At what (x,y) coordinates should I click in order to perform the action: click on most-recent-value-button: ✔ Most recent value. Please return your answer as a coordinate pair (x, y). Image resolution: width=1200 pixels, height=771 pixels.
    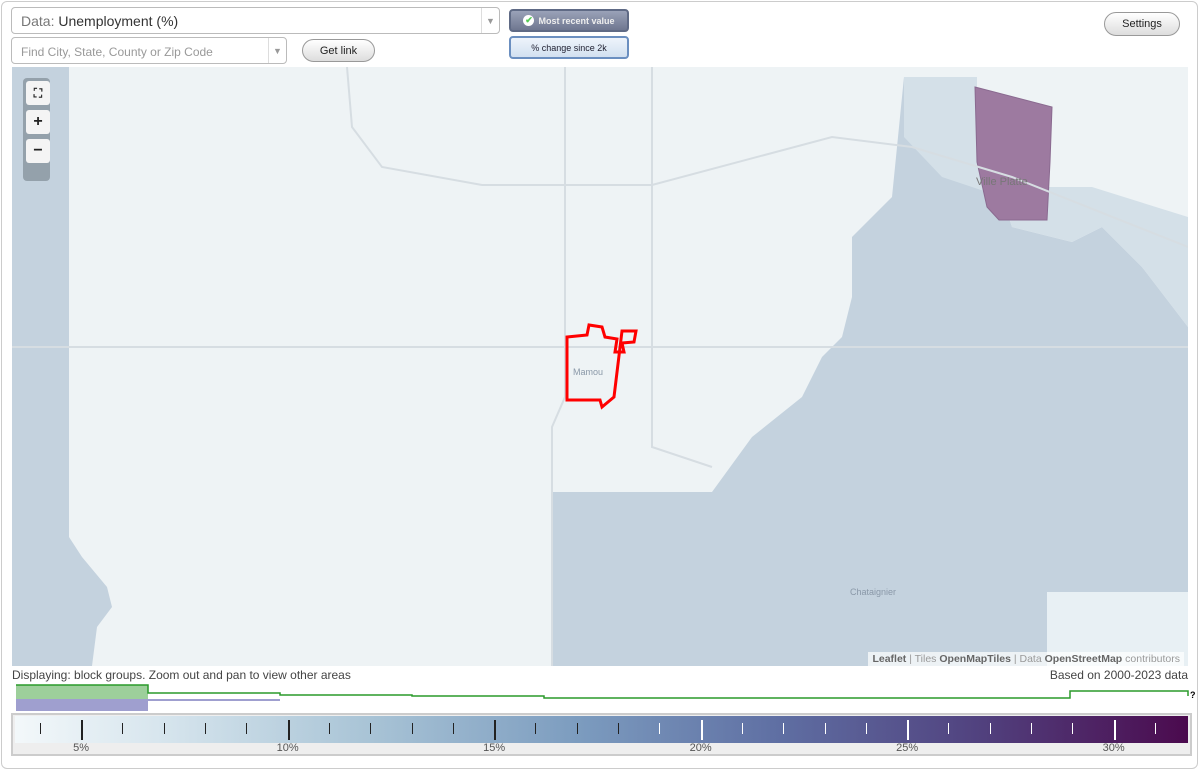
    Looking at the image, I should click on (569, 20).